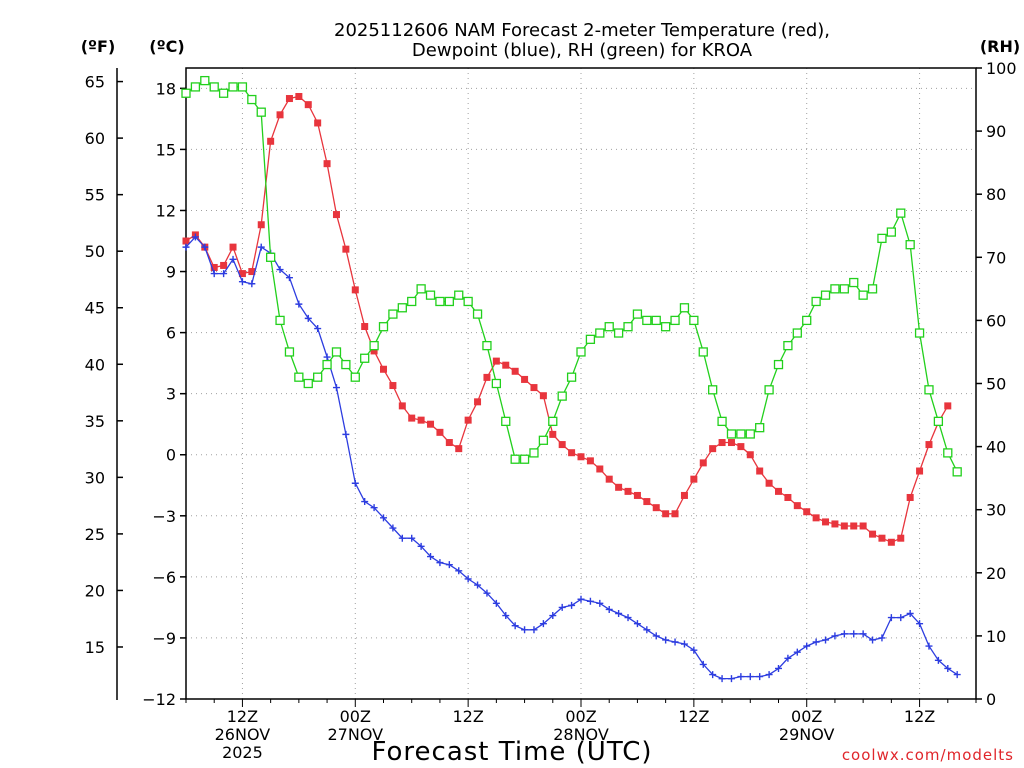  Describe the element at coordinates (95, 647) in the screenshot. I see `fahrenheit-tick-label: 15` at that location.